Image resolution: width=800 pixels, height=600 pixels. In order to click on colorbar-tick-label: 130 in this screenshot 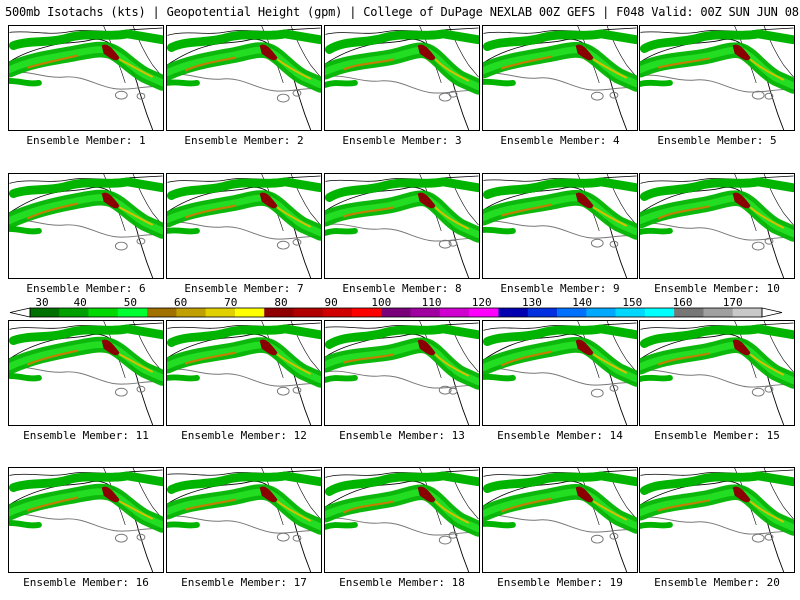, I will do `click(532, 302)`.